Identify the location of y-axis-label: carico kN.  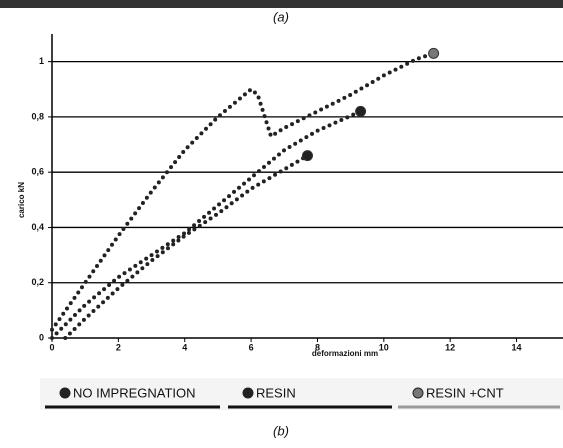
(21, 200).